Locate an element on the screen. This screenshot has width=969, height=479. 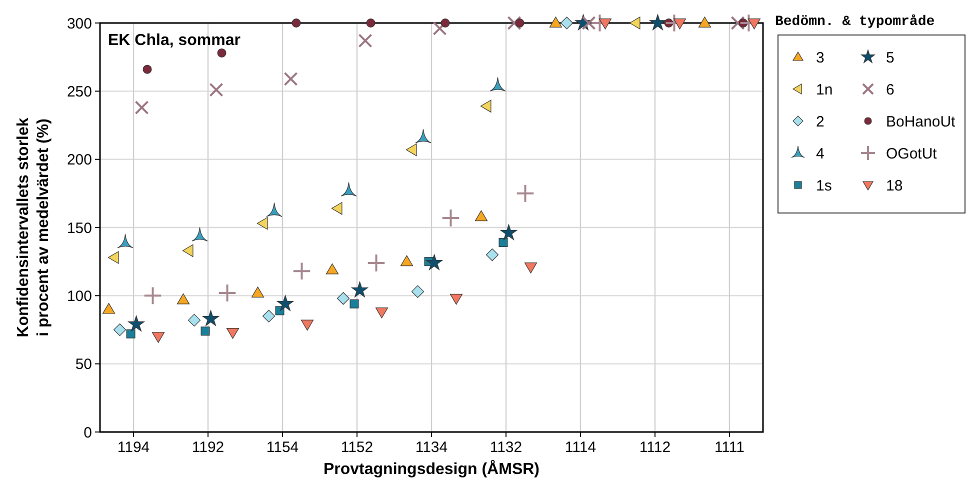
legend-label: BoHanoUt is located at coordinates (921, 121).